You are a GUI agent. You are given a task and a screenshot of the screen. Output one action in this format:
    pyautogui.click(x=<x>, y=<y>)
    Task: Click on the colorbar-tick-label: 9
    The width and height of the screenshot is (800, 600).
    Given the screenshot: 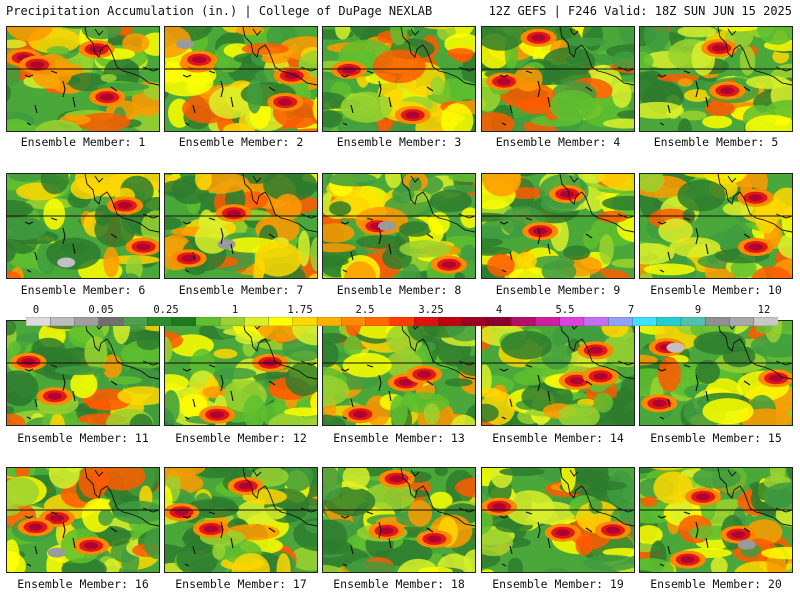 What is the action you would take?
    pyautogui.click(x=698, y=310)
    